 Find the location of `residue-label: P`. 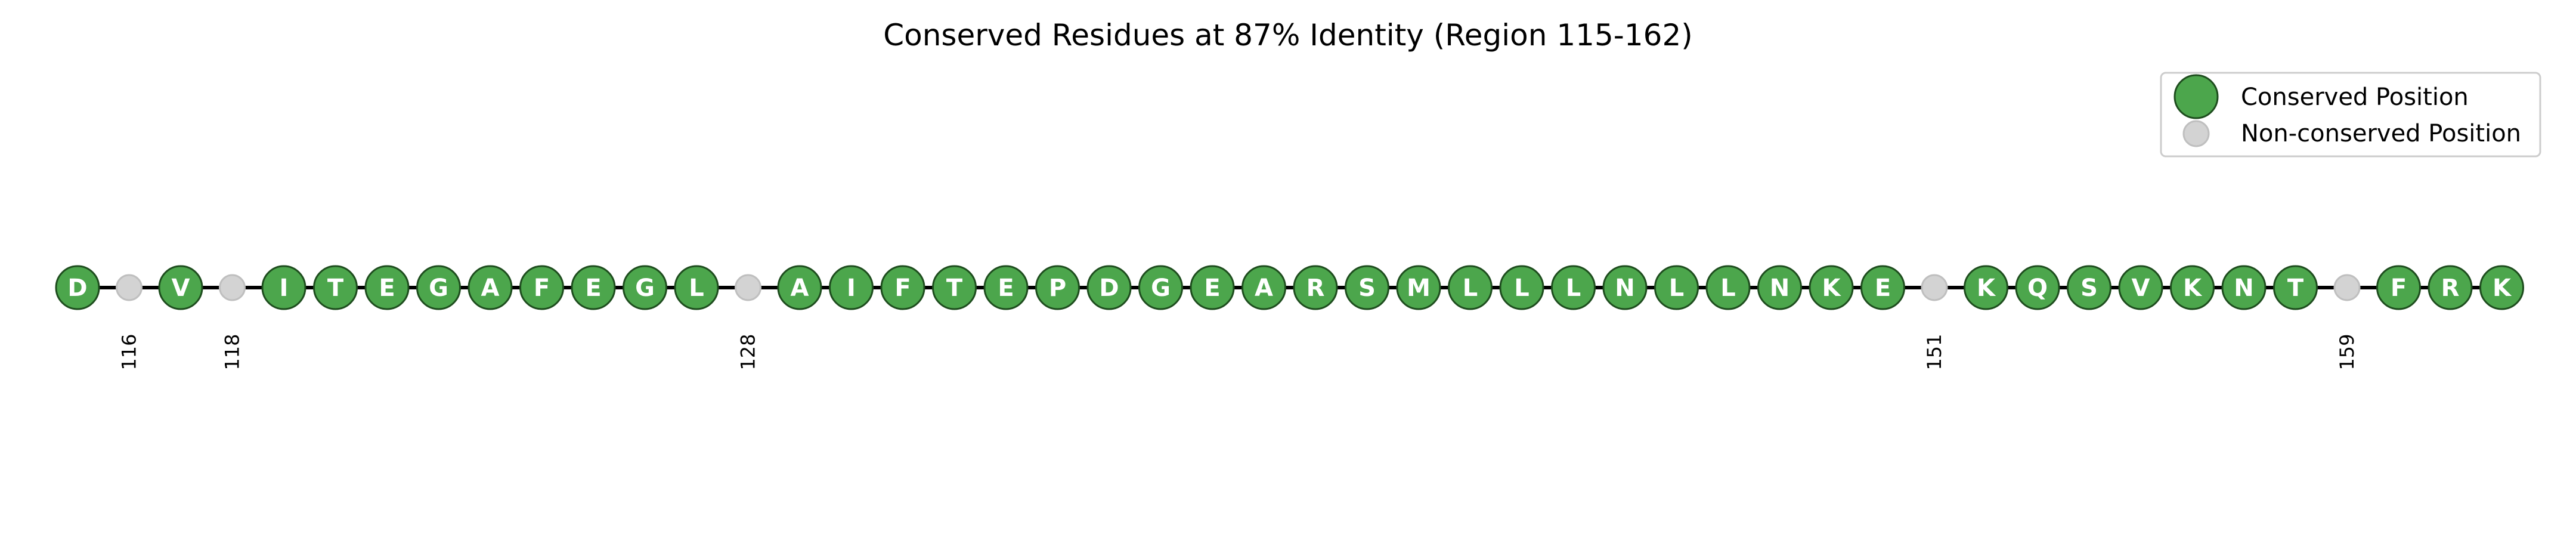

residue-label: P is located at coordinates (1057, 288).